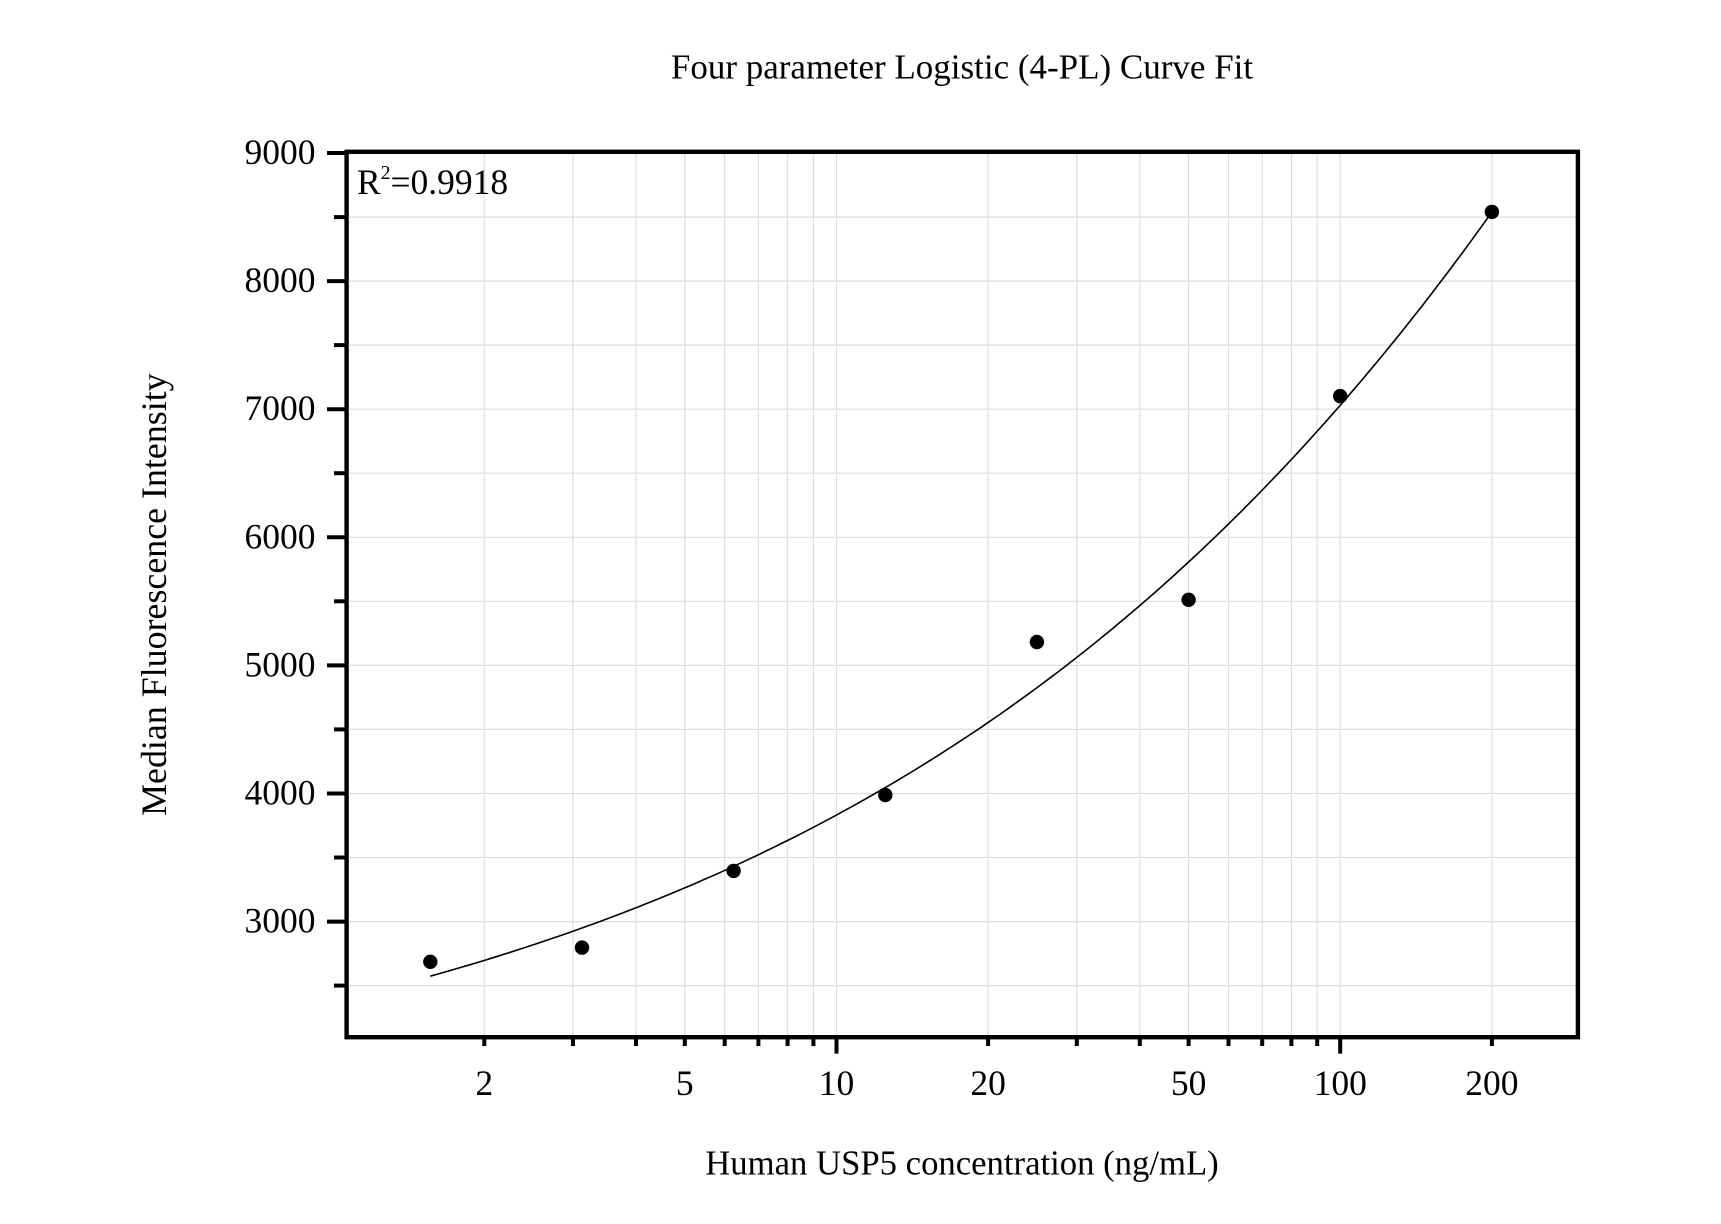  I want to click on svg-text:Human USP5 concentration (ng/m: Human USP5 concentration (ng/mL), so click(961, 1163).